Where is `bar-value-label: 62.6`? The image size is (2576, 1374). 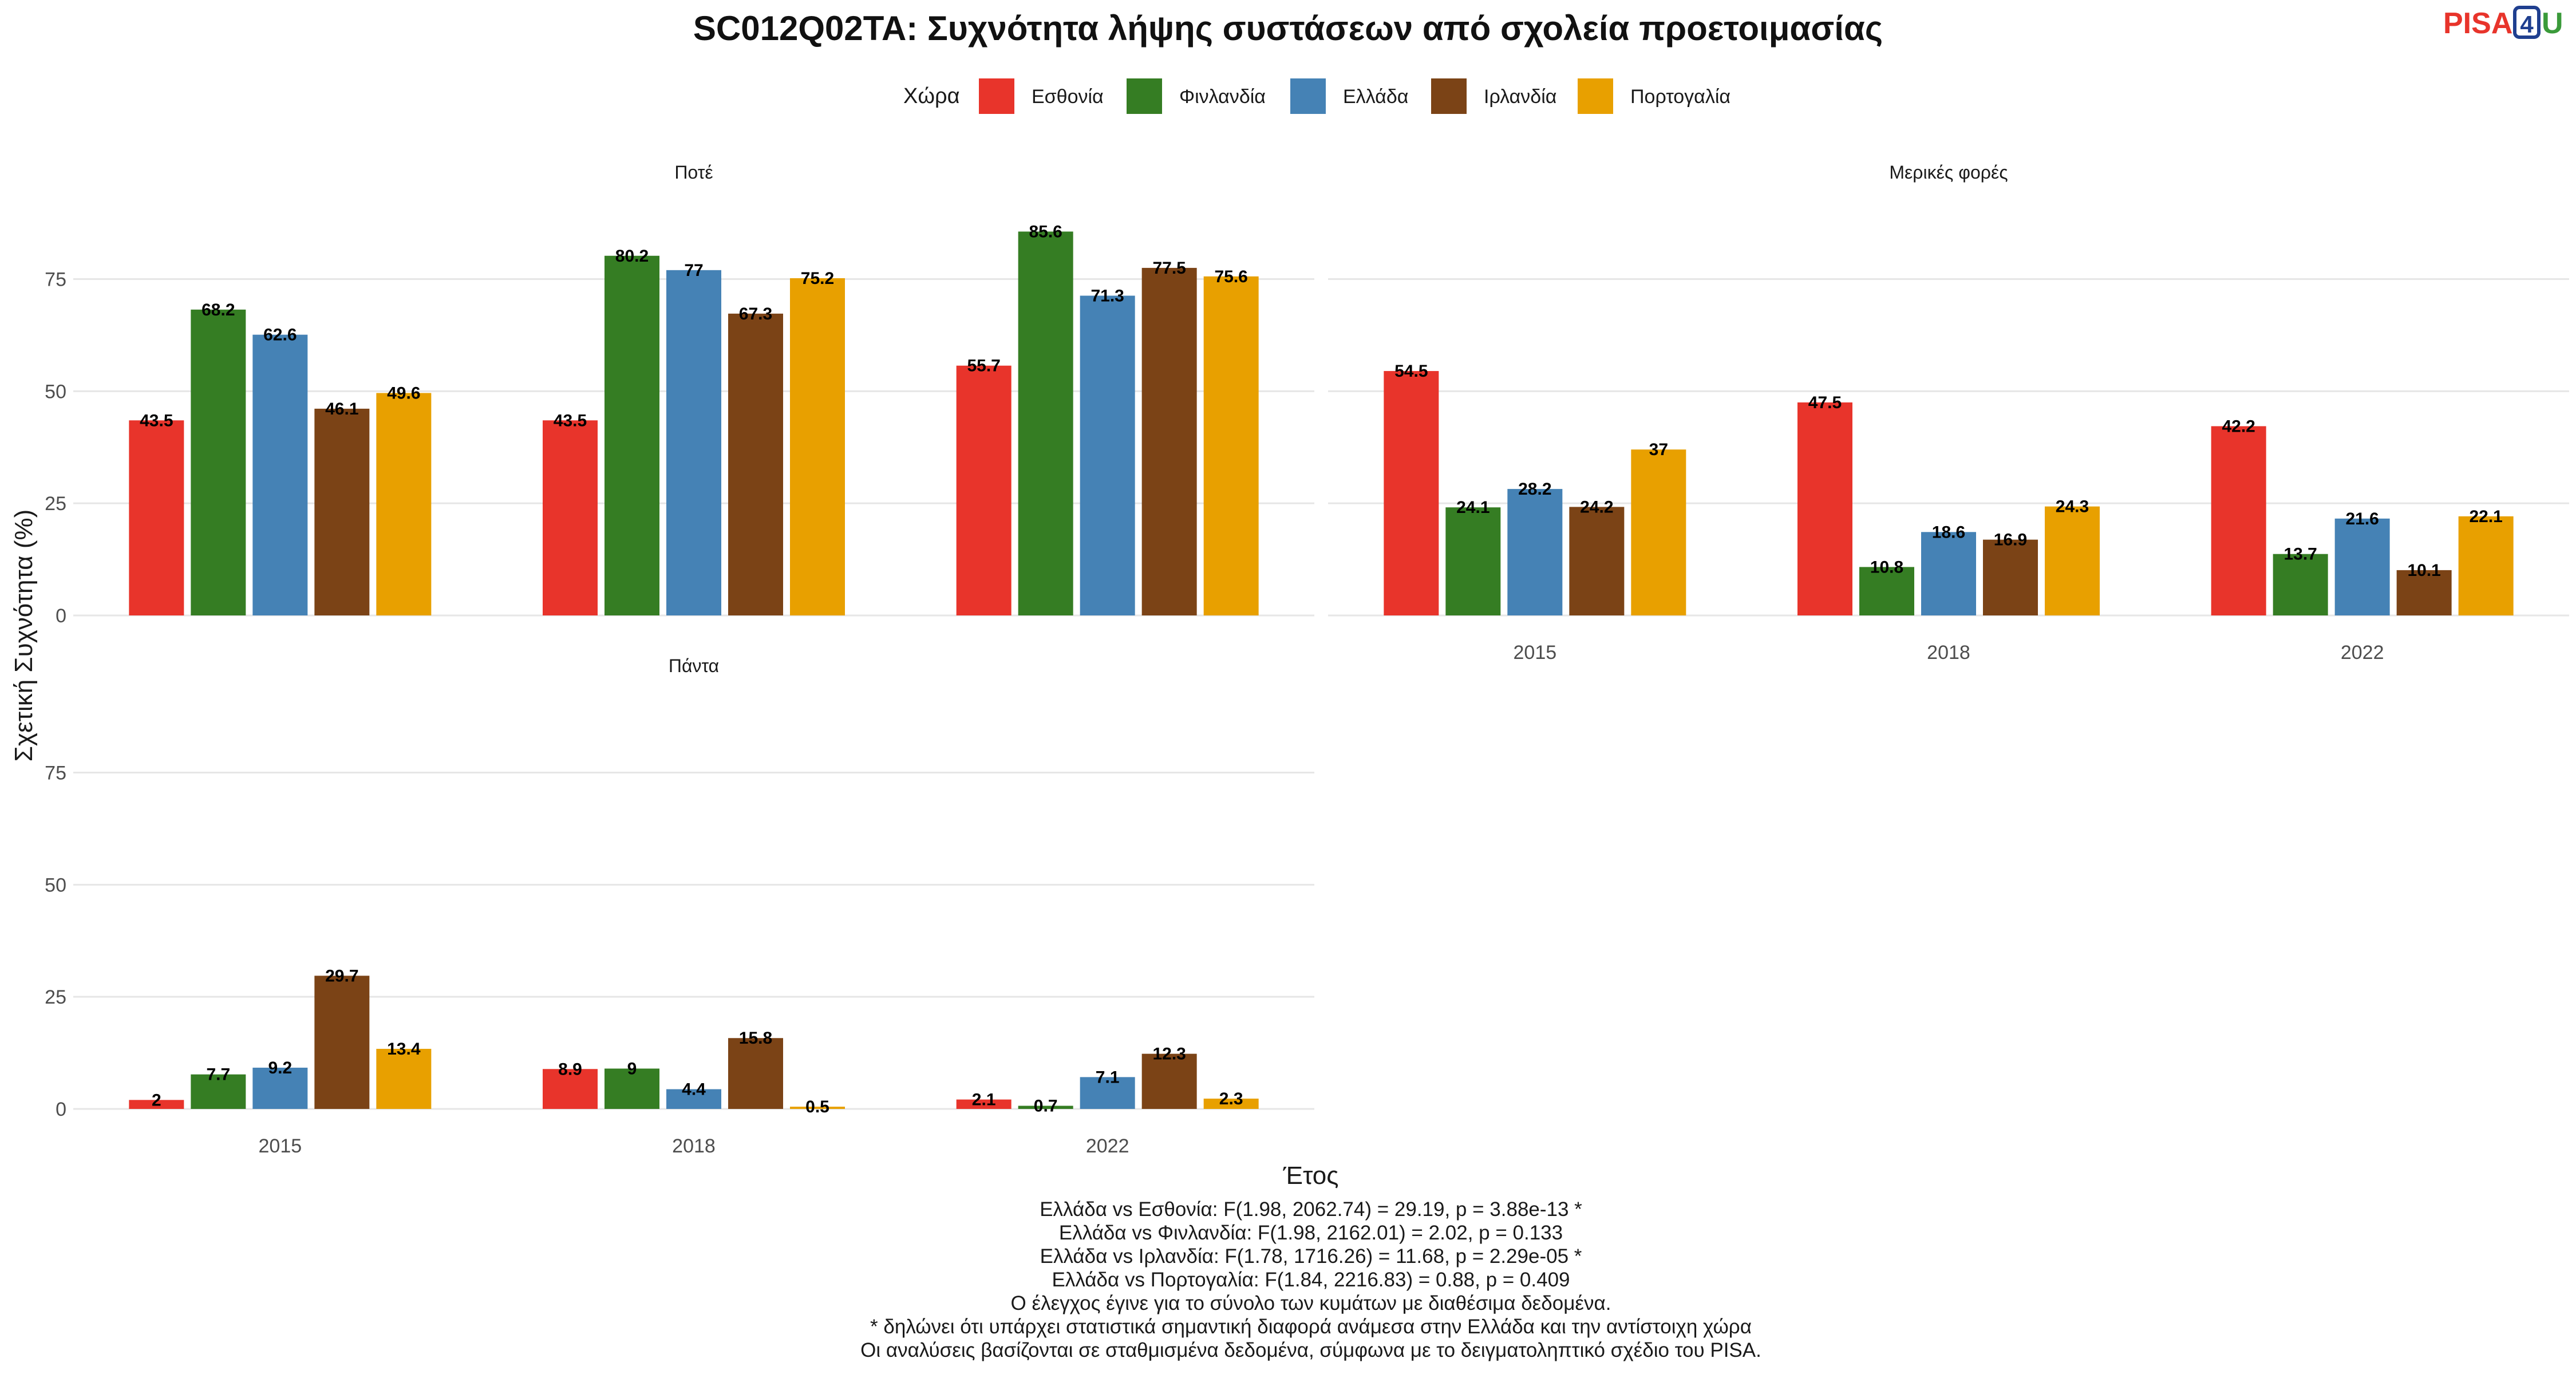 bar-value-label: 62.6 is located at coordinates (280, 335).